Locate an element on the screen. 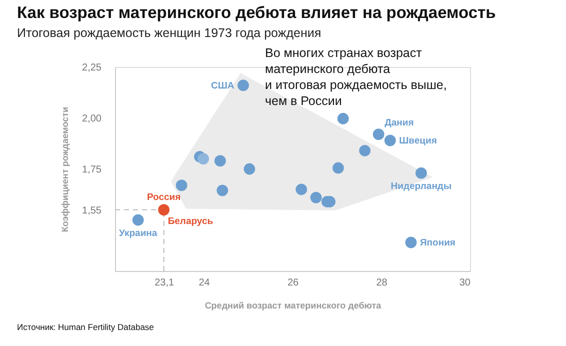 The image size is (566, 346). annotation: Украина is located at coordinates (138, 233).